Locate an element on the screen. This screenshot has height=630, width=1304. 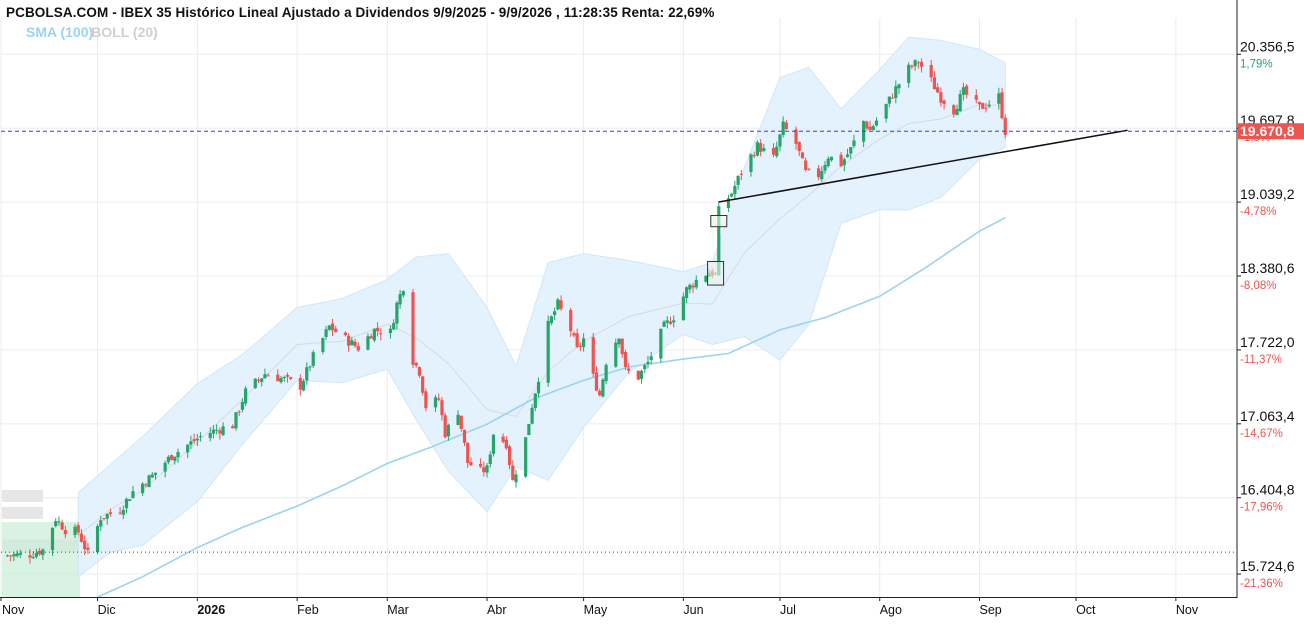
volume-profile-block is located at coordinates (41, 559).